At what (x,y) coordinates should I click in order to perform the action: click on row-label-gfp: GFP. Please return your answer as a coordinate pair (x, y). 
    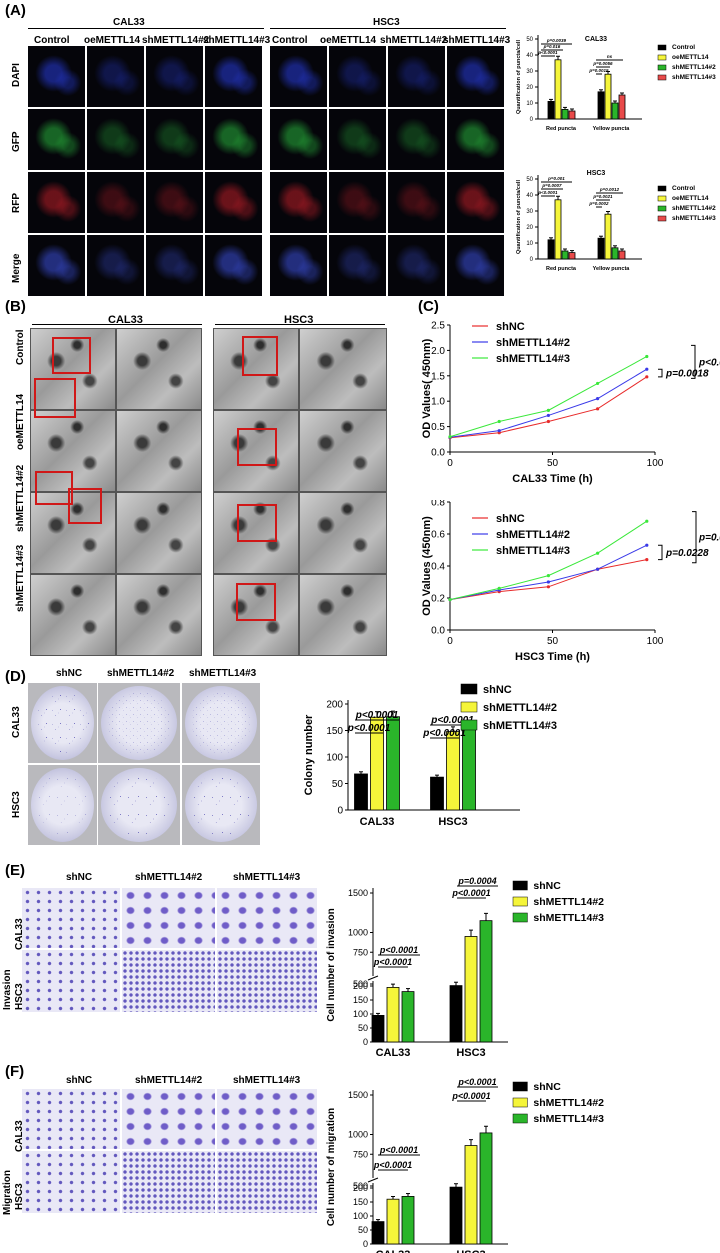
    Looking at the image, I should click on (16, 141).